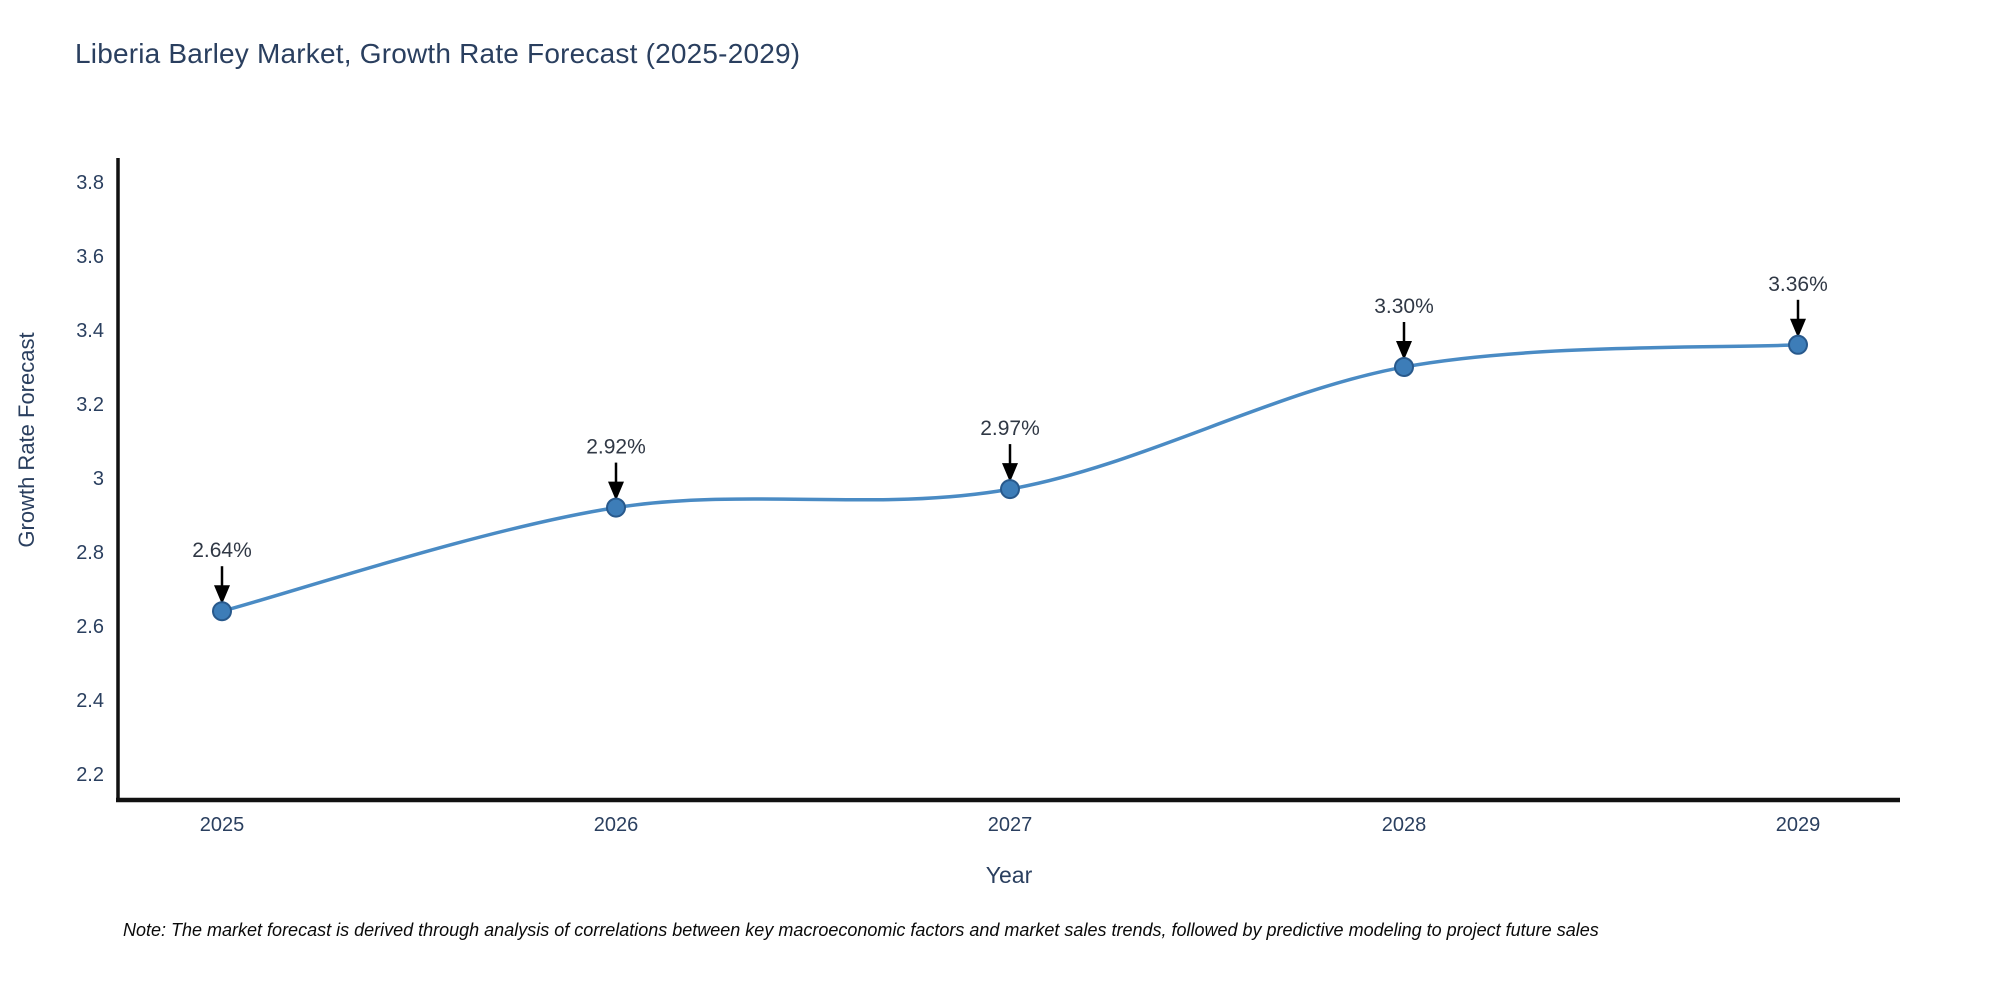 Image resolution: width=2000 pixels, height=1000 pixels. Describe the element at coordinates (222, 825) in the screenshot. I see `x-tick-label: 2025` at that location.